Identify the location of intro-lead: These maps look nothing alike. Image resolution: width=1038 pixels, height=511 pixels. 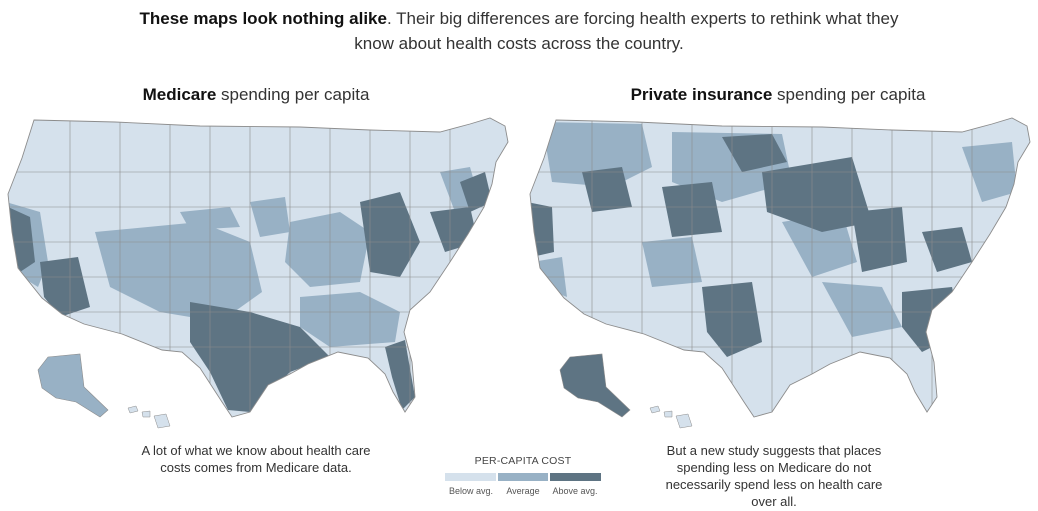
(263, 18).